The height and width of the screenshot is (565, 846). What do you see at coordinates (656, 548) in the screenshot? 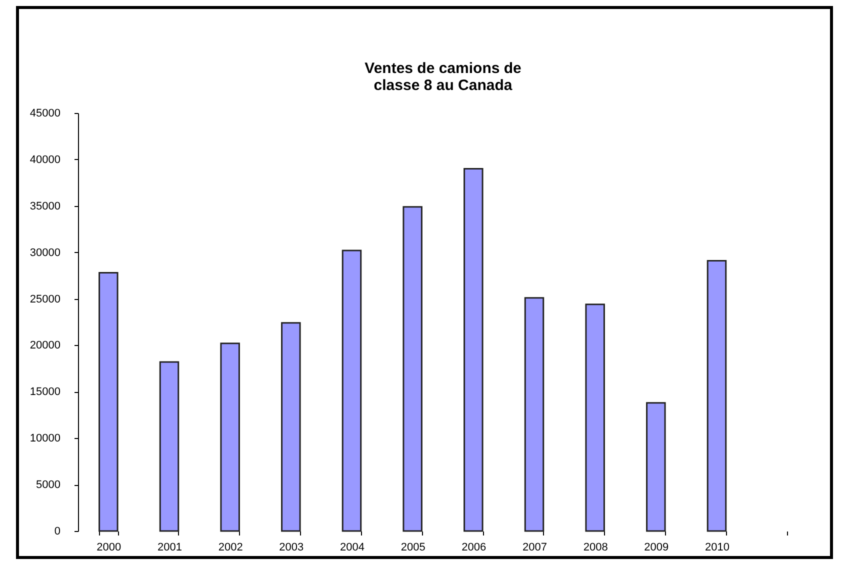
I see `x-tick-label: 2009` at bounding box center [656, 548].